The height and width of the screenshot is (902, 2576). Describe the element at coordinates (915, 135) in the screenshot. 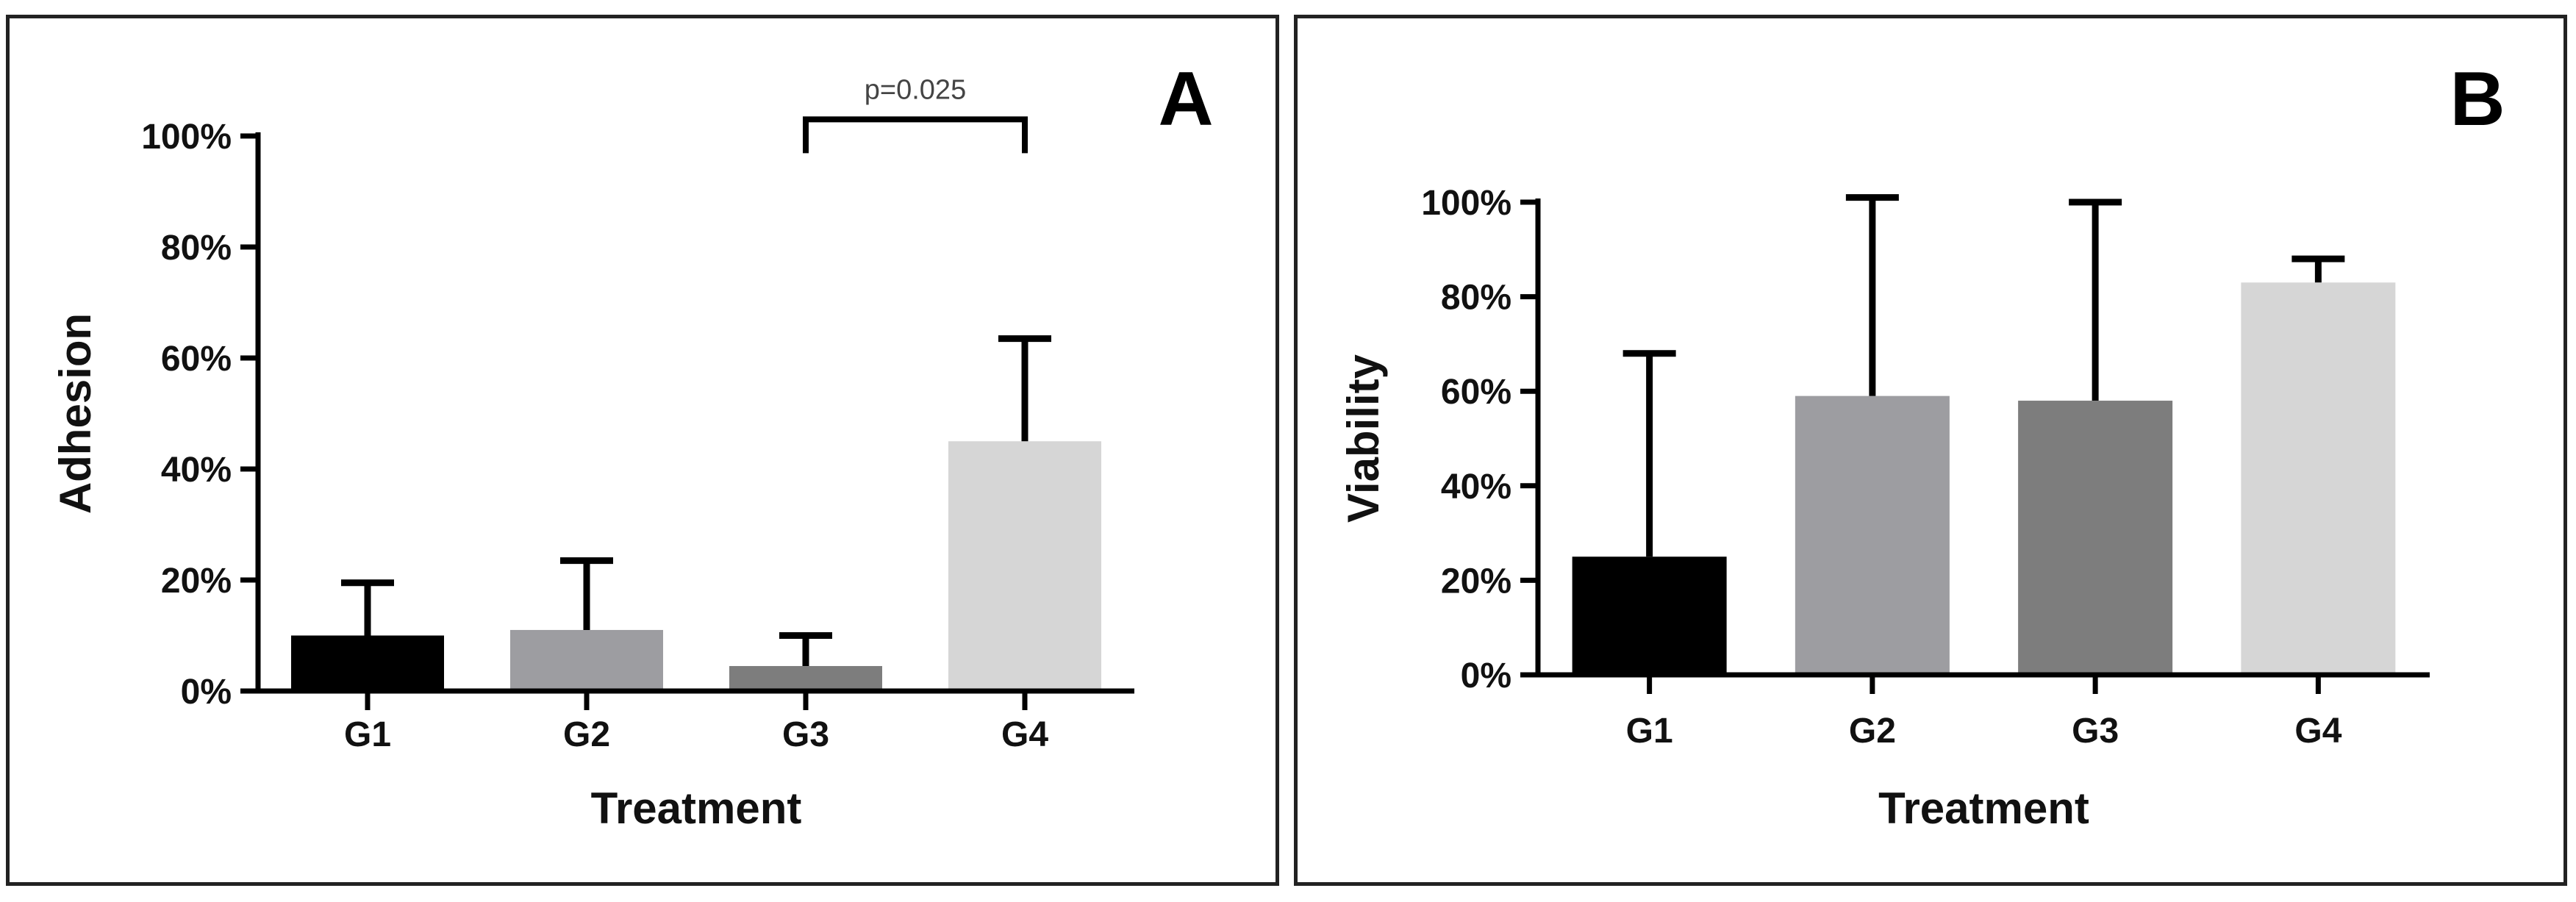

I see `significance-bracket` at that location.